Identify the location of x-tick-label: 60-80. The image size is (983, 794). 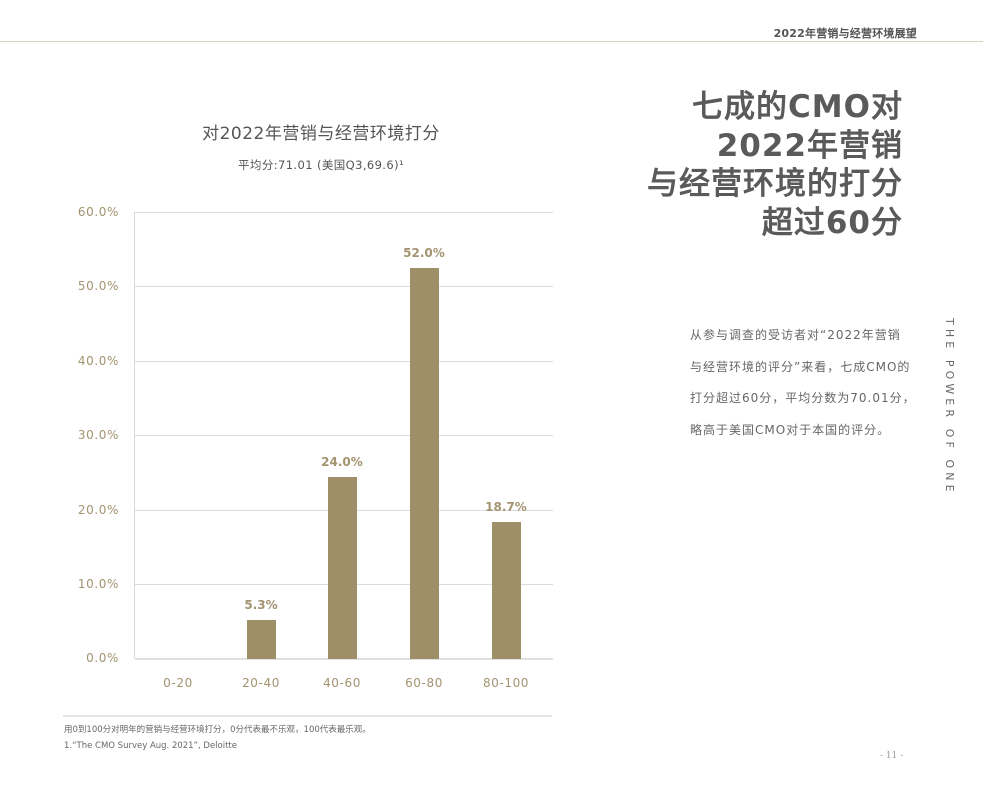
(424, 683).